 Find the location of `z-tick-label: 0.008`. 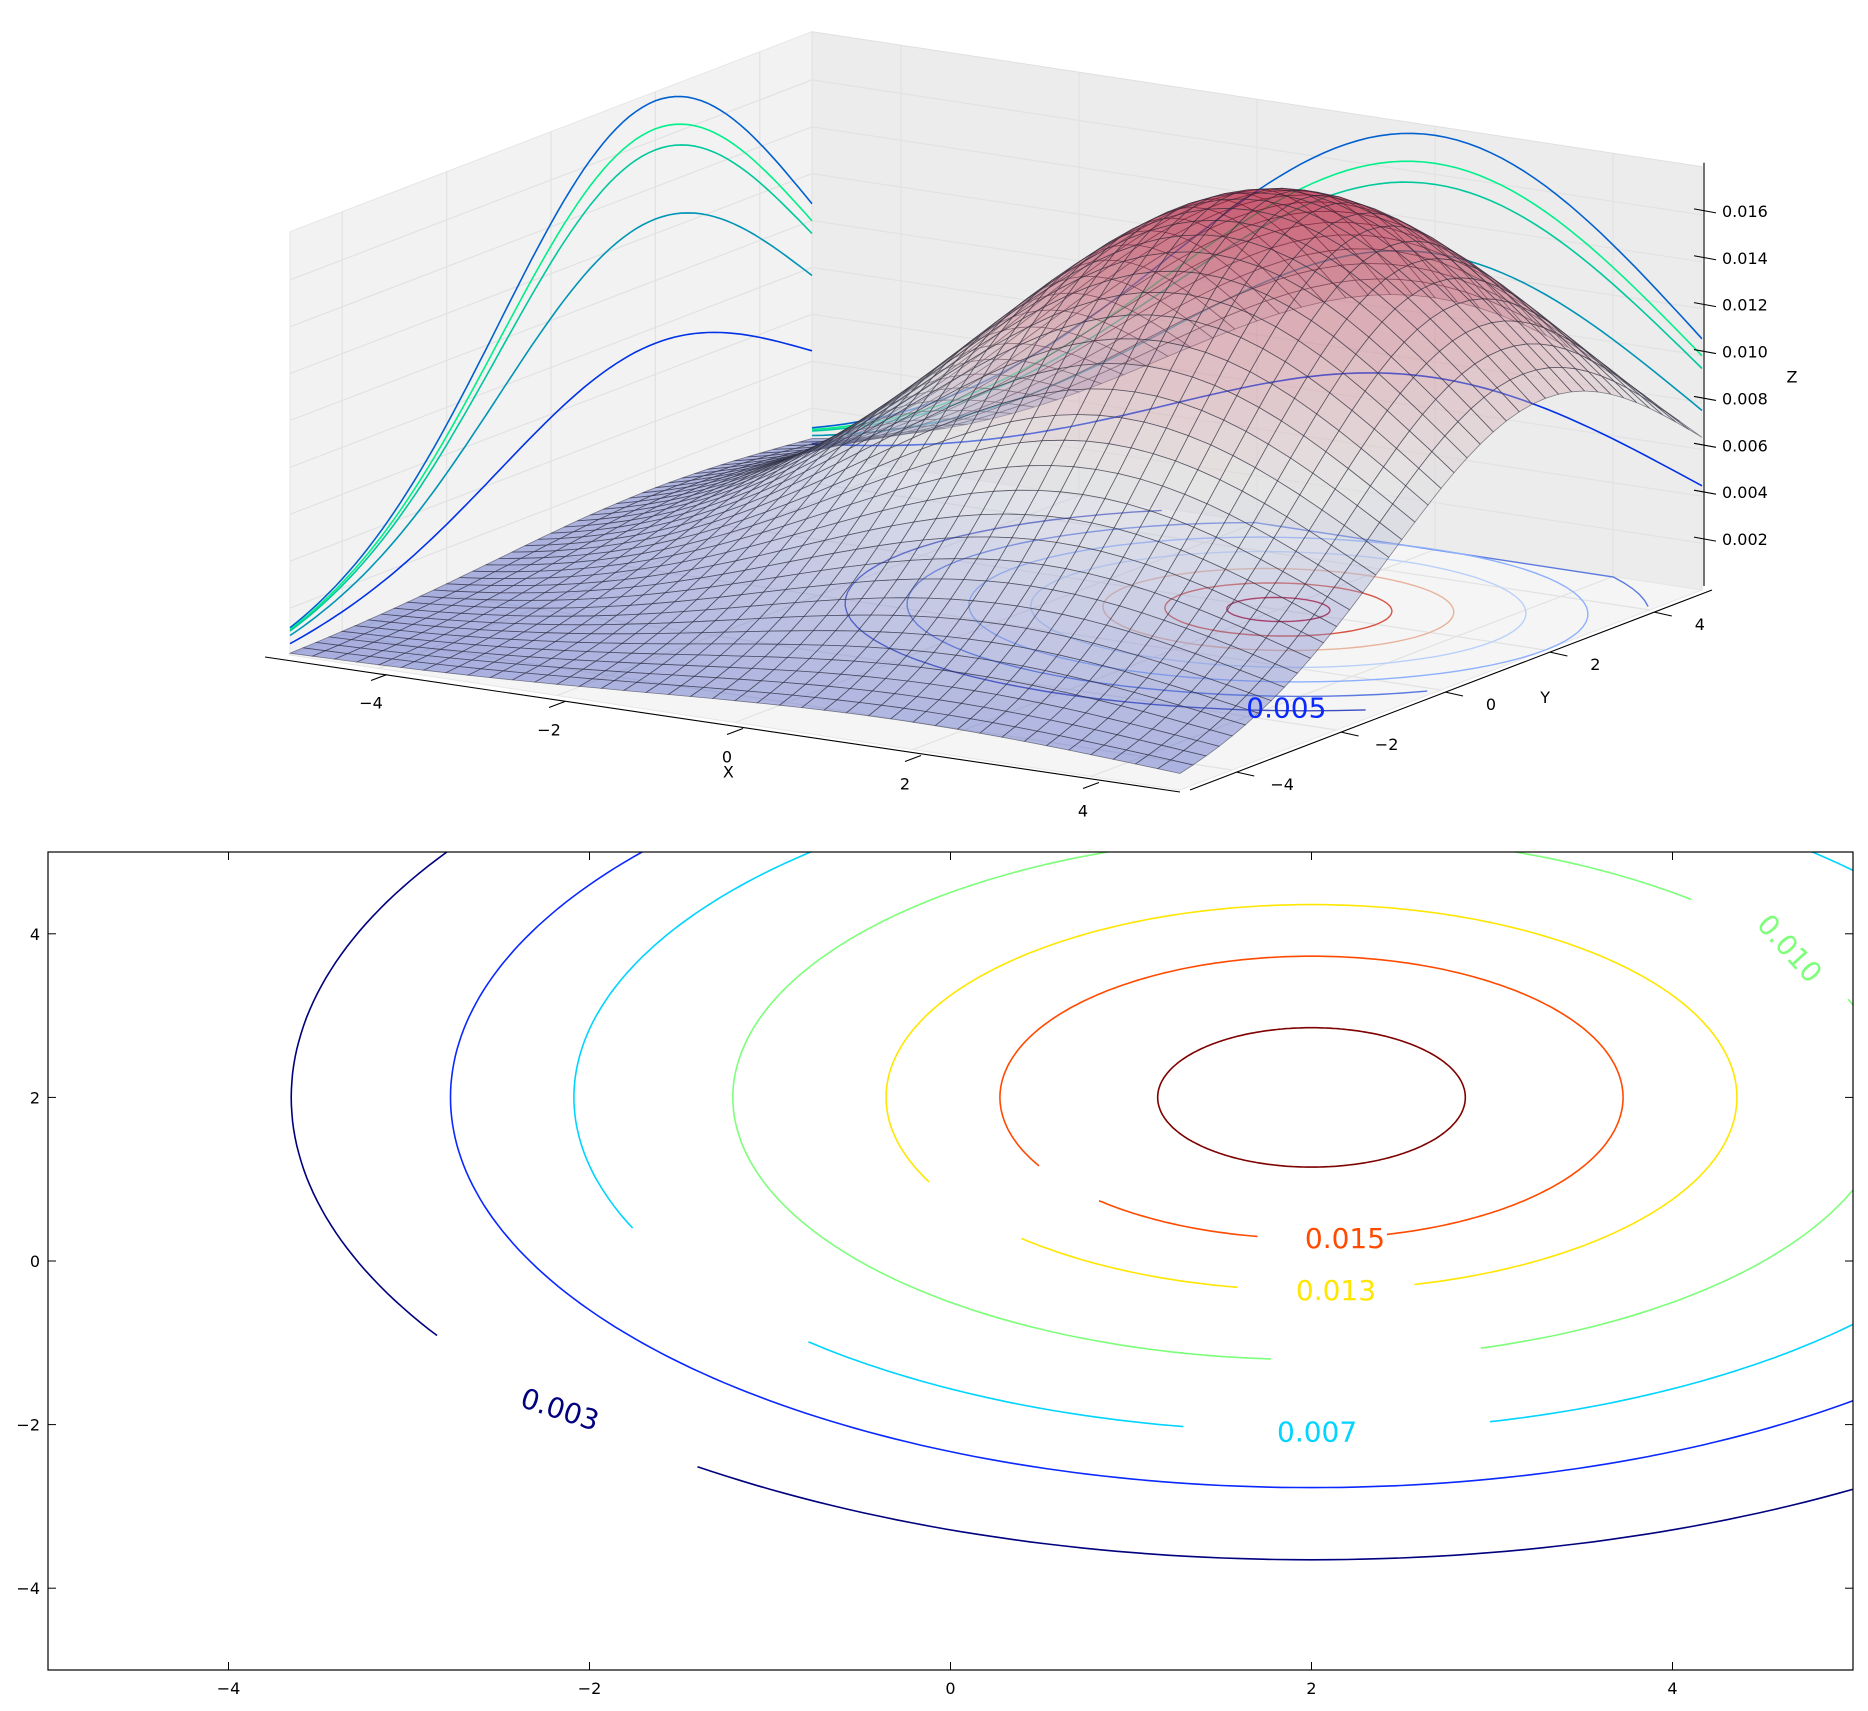

z-tick-label: 0.008 is located at coordinates (1745, 398).